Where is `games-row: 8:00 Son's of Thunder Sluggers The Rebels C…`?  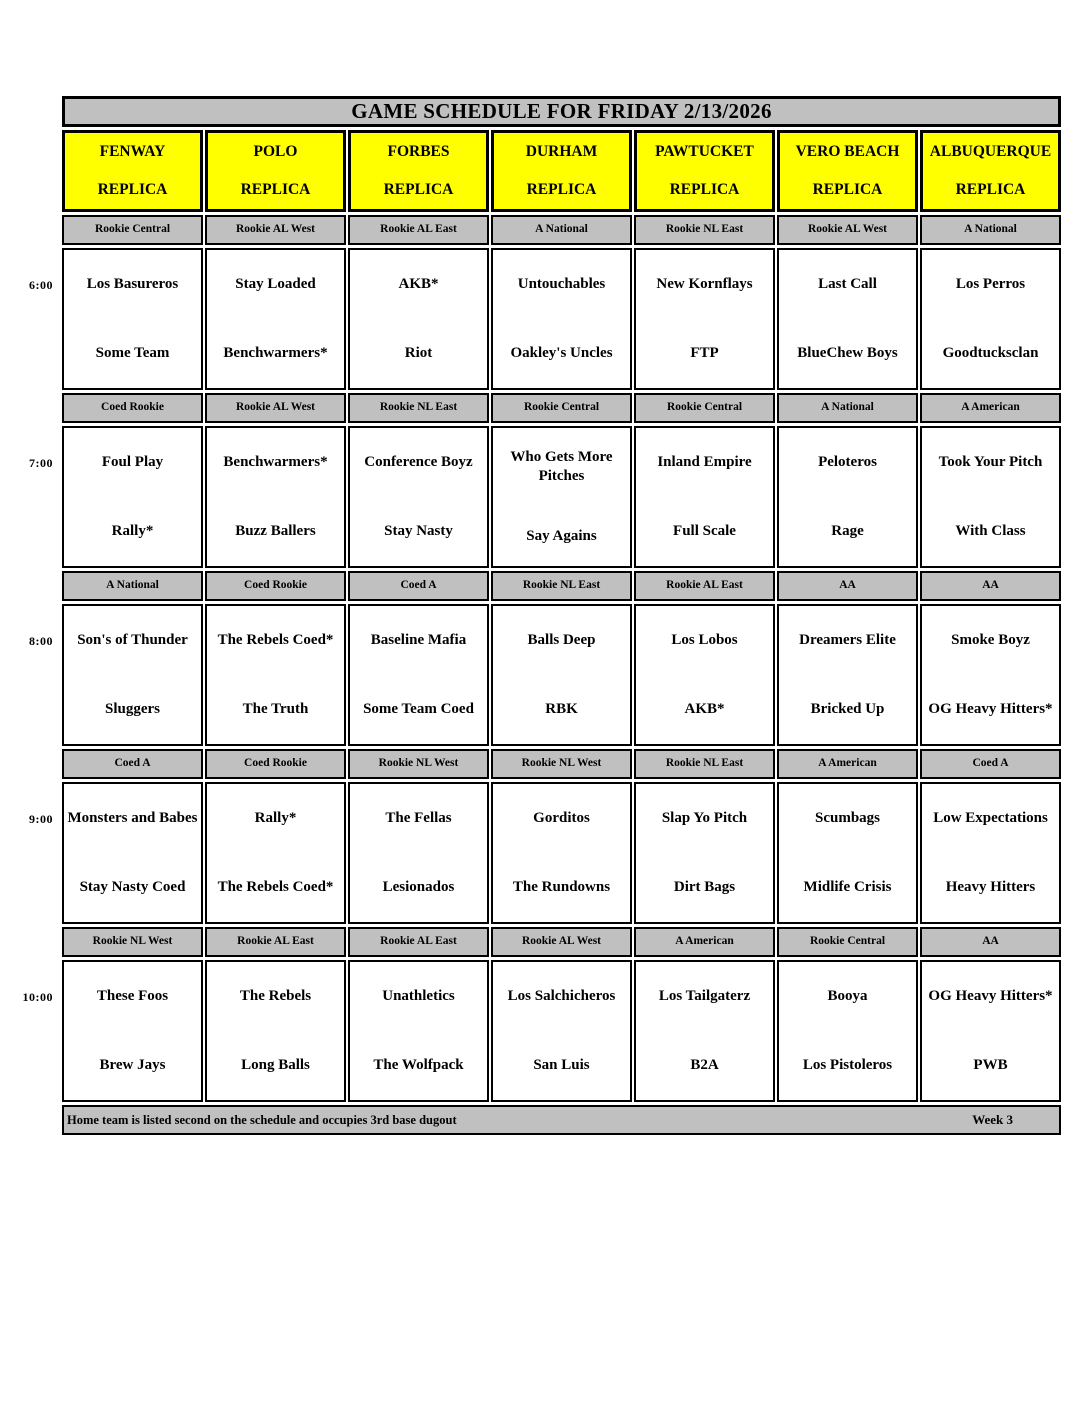
games-row: 8:00 Son's of Thunder Sluggers The Rebels C… is located at coordinates (531, 675).